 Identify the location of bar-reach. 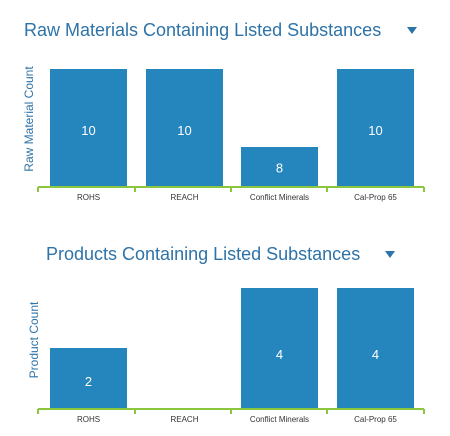
(184, 127).